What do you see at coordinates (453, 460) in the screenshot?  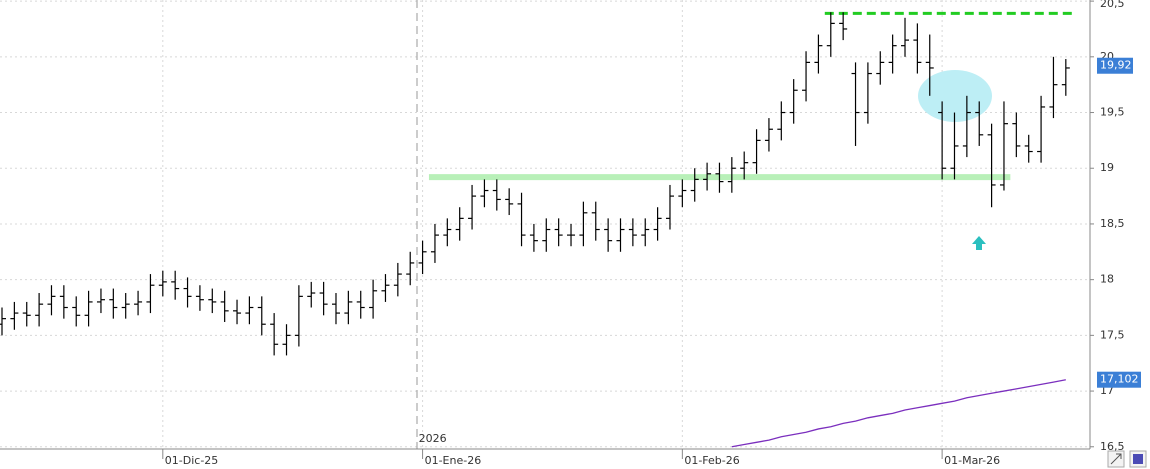 I see `x-tick-label: 01-Ene-26` at bounding box center [453, 460].